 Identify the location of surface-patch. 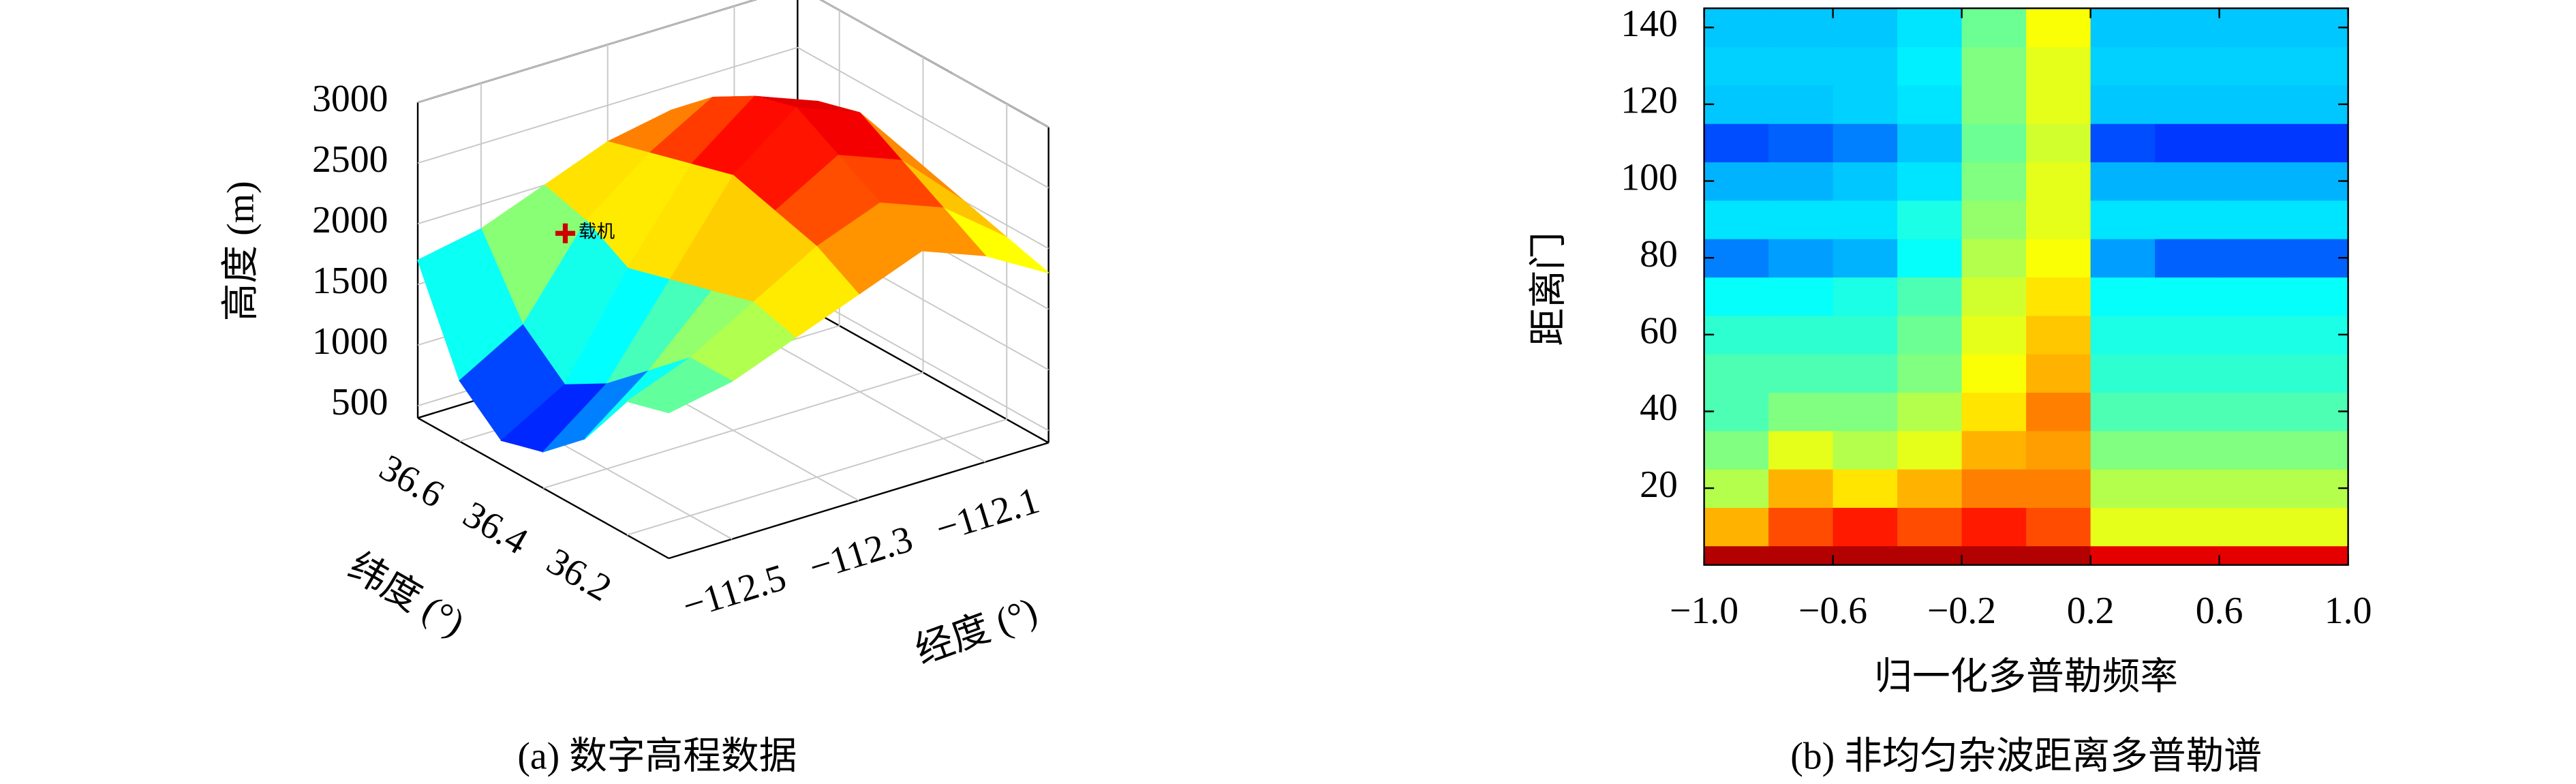
(679, 385).